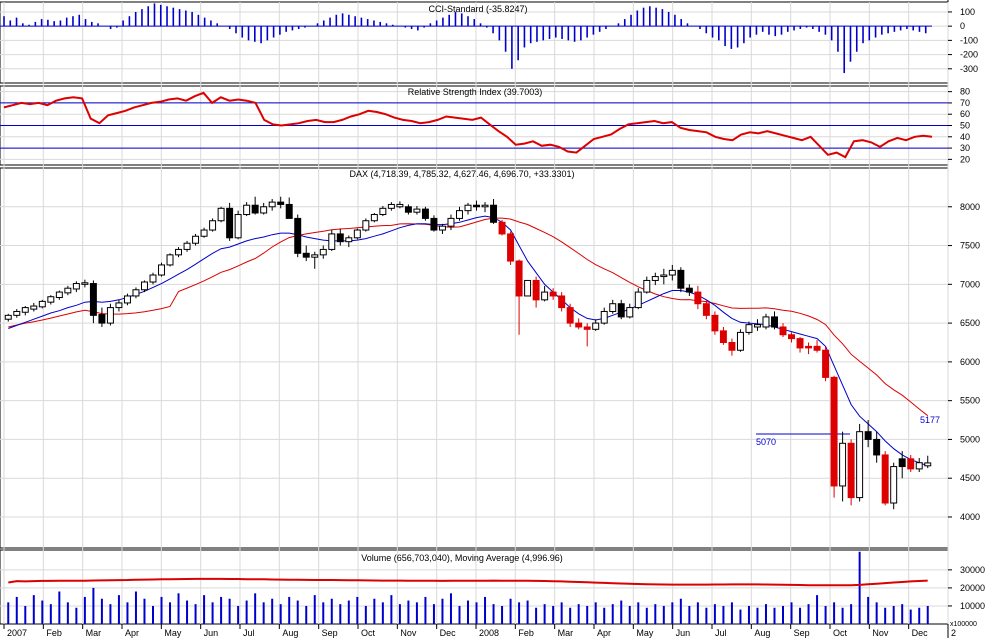  I want to click on value-tick-label: 40, so click(965, 137).